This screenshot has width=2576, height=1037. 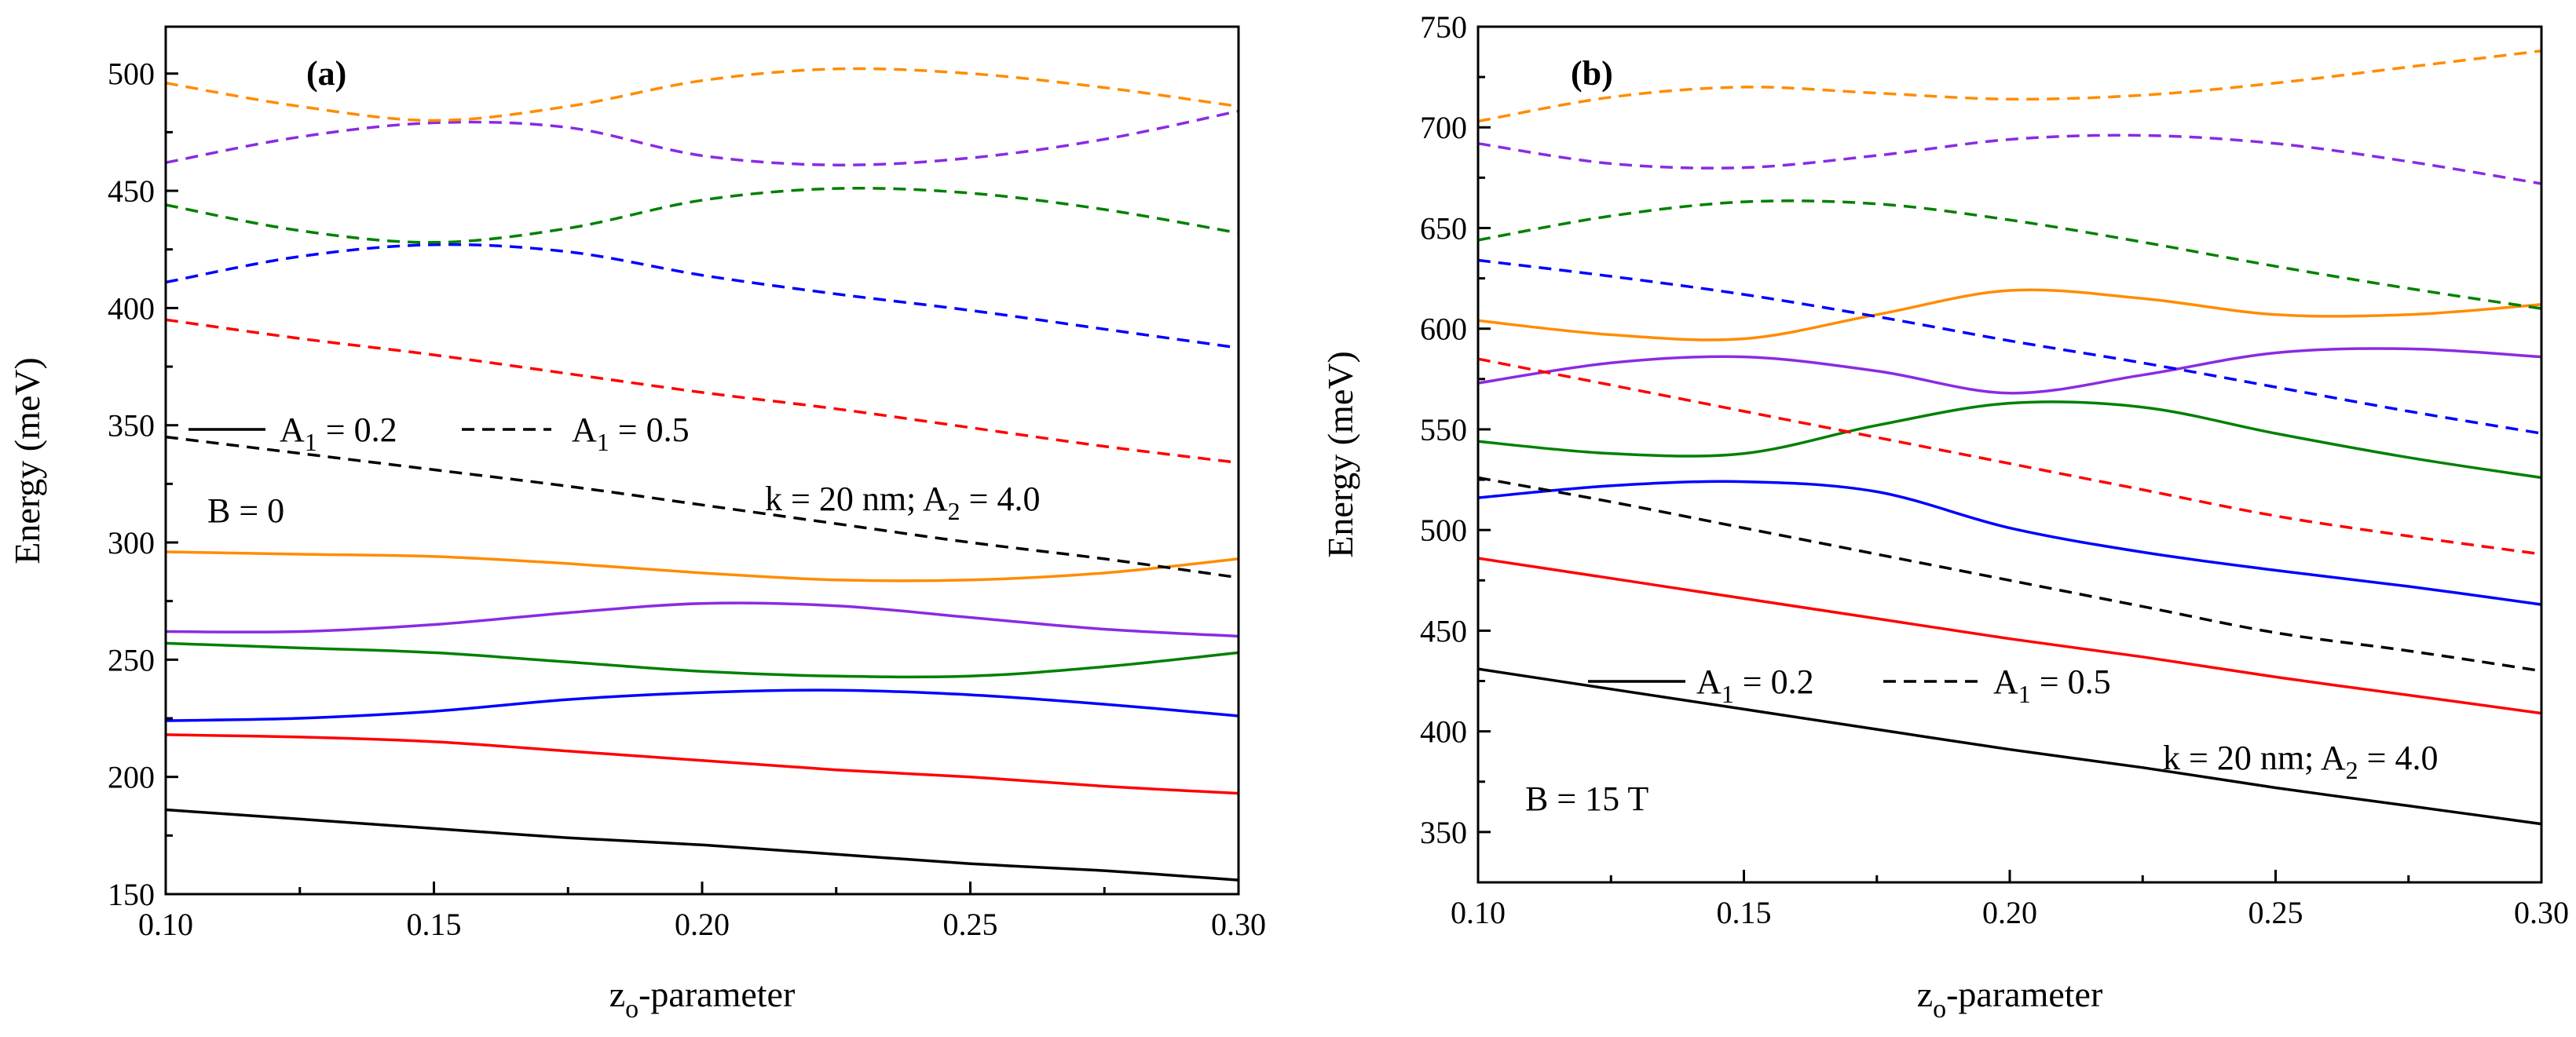 I want to click on panel-a-legend-solid-pre: A, so click(x=292, y=430).